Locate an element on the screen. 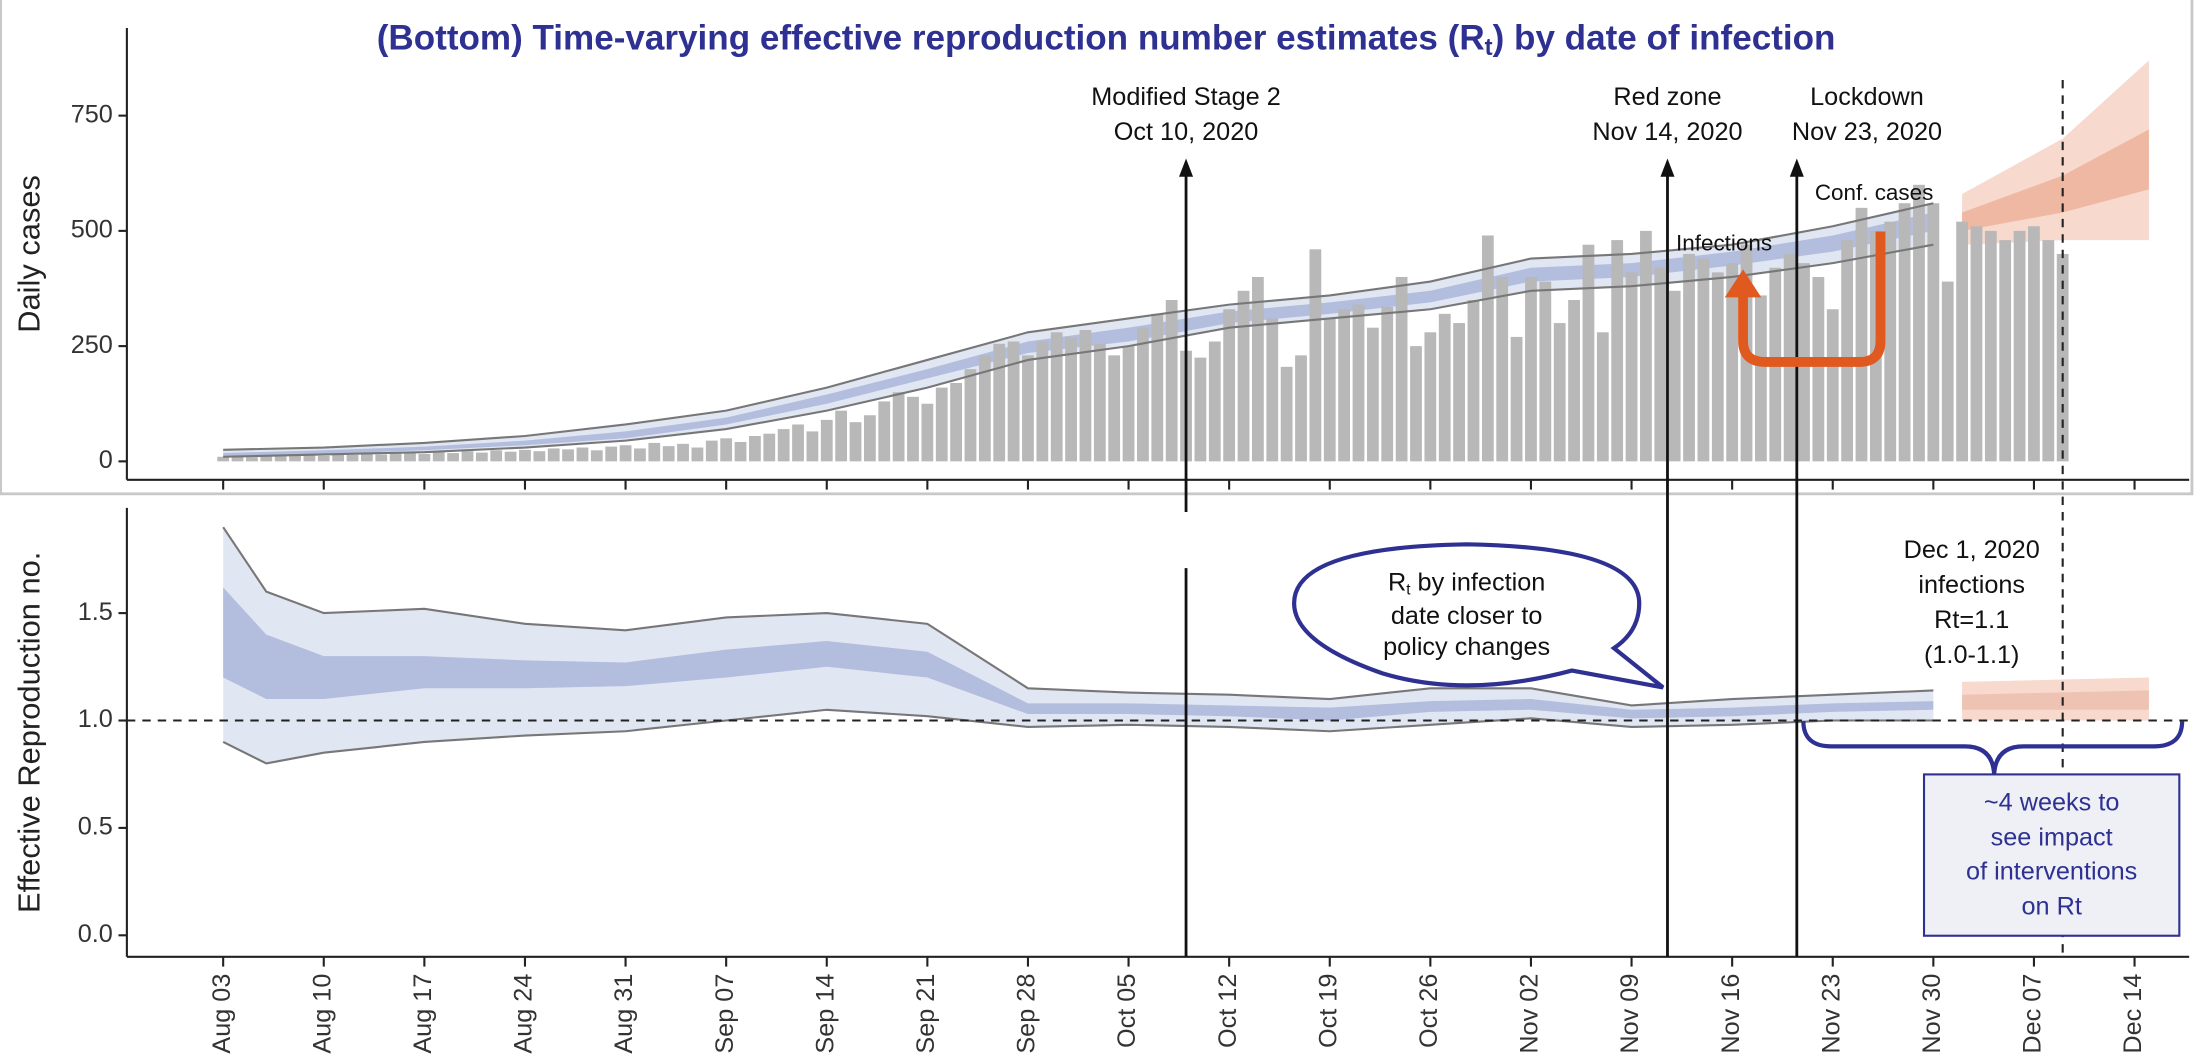 This screenshot has height=1062, width=2201. bubble-part: by infection is located at coordinates (1478, 582).